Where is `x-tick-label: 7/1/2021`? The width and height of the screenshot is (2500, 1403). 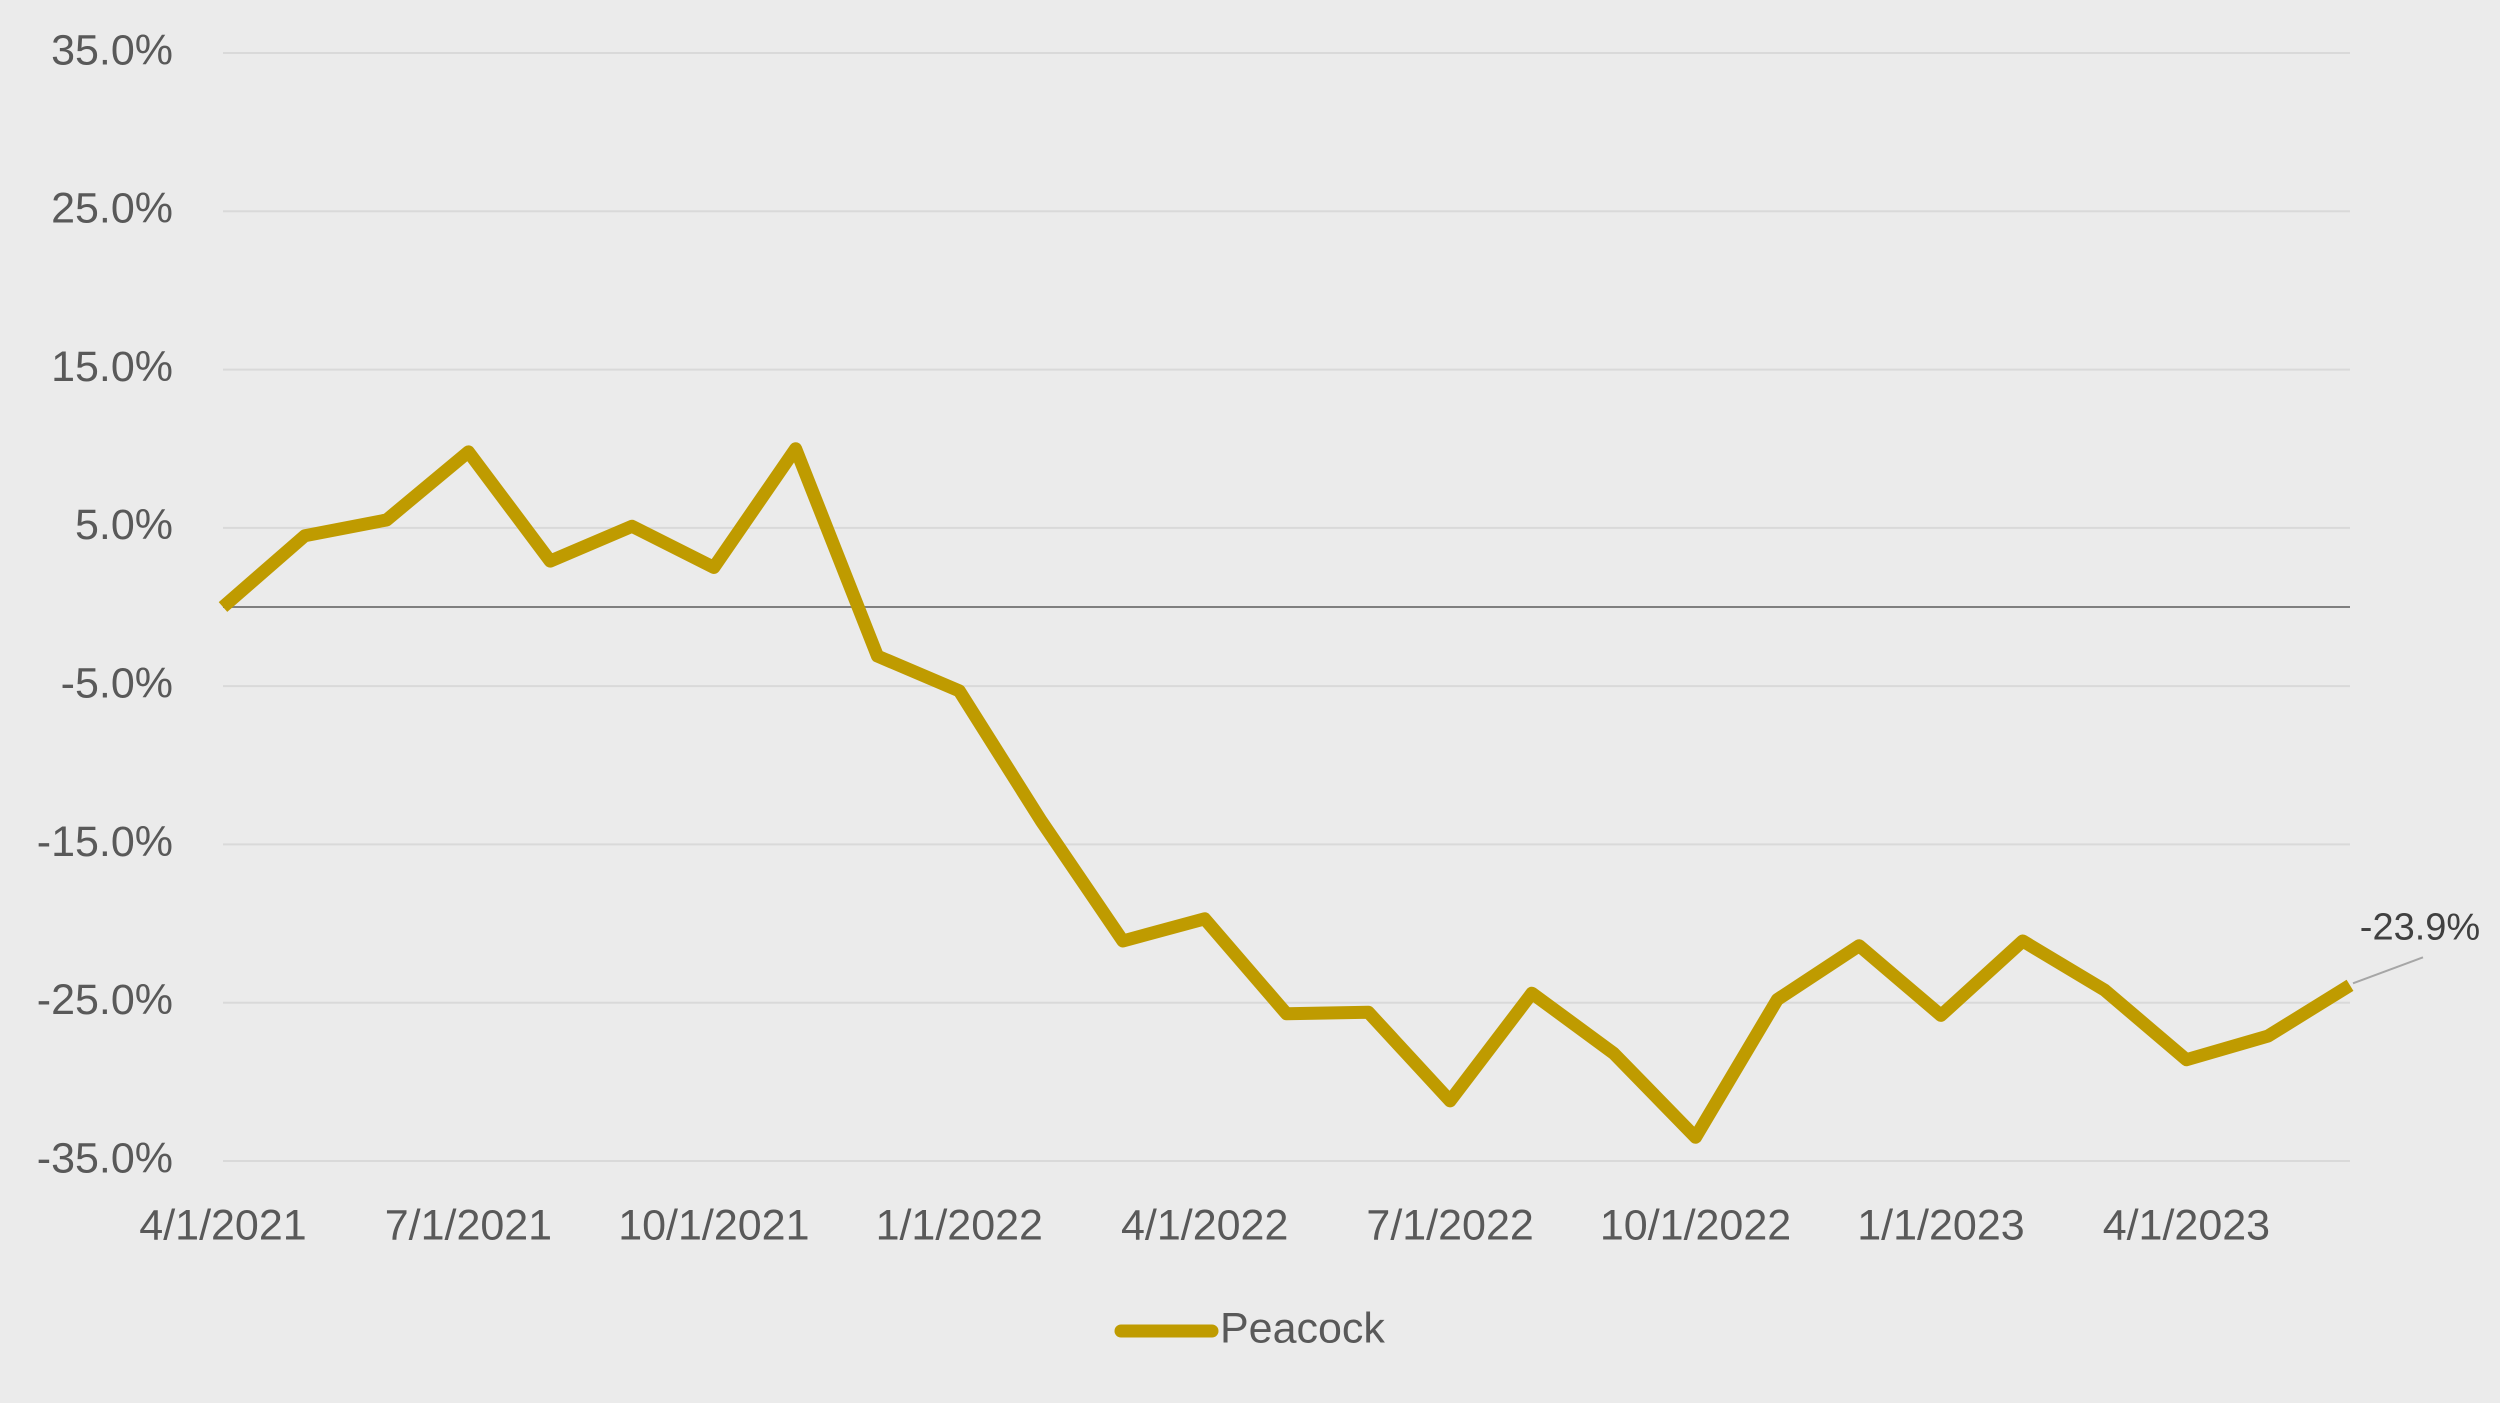
x-tick-label: 7/1/2021 is located at coordinates (468, 1225).